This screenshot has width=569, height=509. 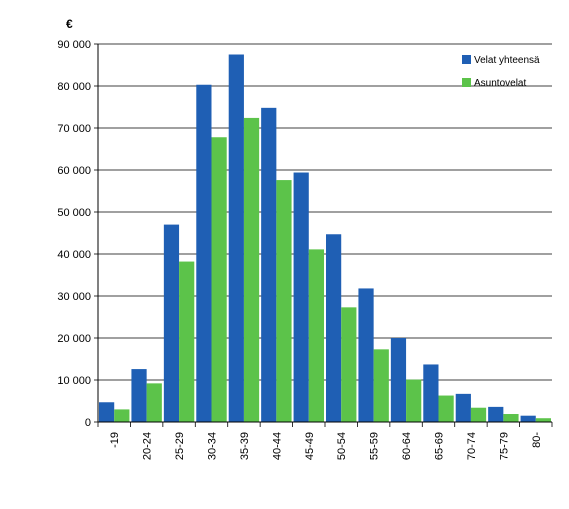 I want to click on y-tick-label: 40 000, so click(x=74, y=255).